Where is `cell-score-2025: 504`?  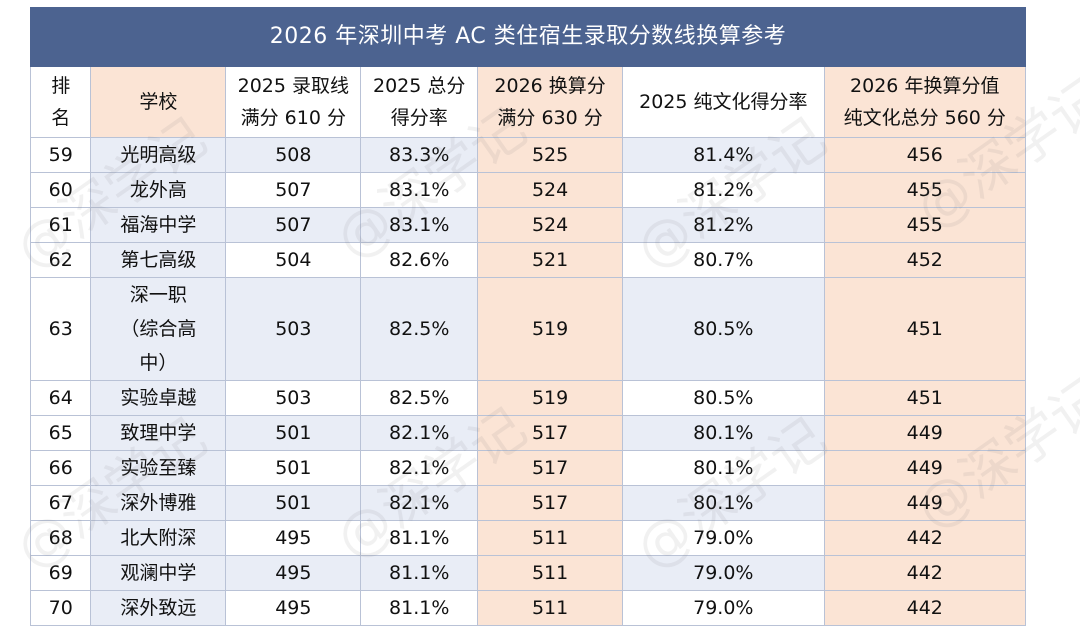 cell-score-2025: 504 is located at coordinates (293, 260).